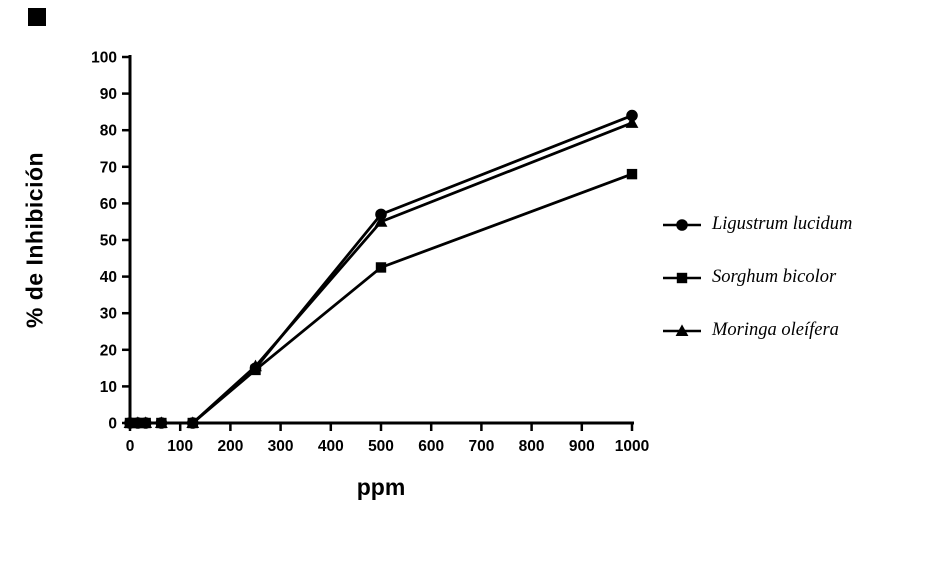 This screenshot has height=577, width=935. What do you see at coordinates (481, 446) in the screenshot?
I see `svg-text: 700` at bounding box center [481, 446].